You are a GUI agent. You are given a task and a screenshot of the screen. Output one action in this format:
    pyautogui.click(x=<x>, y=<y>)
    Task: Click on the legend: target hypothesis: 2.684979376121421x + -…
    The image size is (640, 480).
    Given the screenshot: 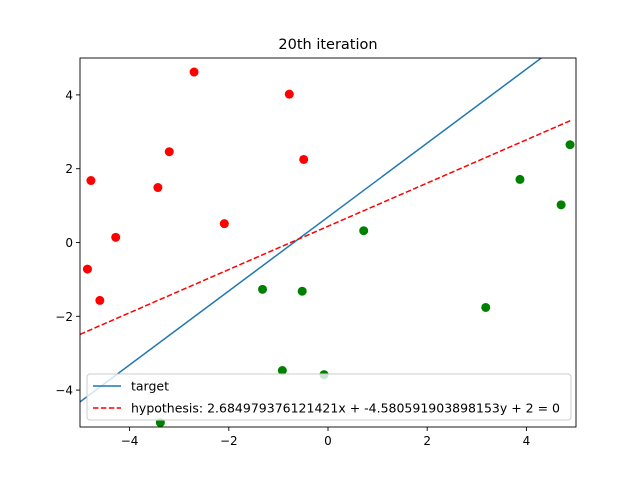 What is the action you would take?
    pyautogui.click(x=329, y=397)
    